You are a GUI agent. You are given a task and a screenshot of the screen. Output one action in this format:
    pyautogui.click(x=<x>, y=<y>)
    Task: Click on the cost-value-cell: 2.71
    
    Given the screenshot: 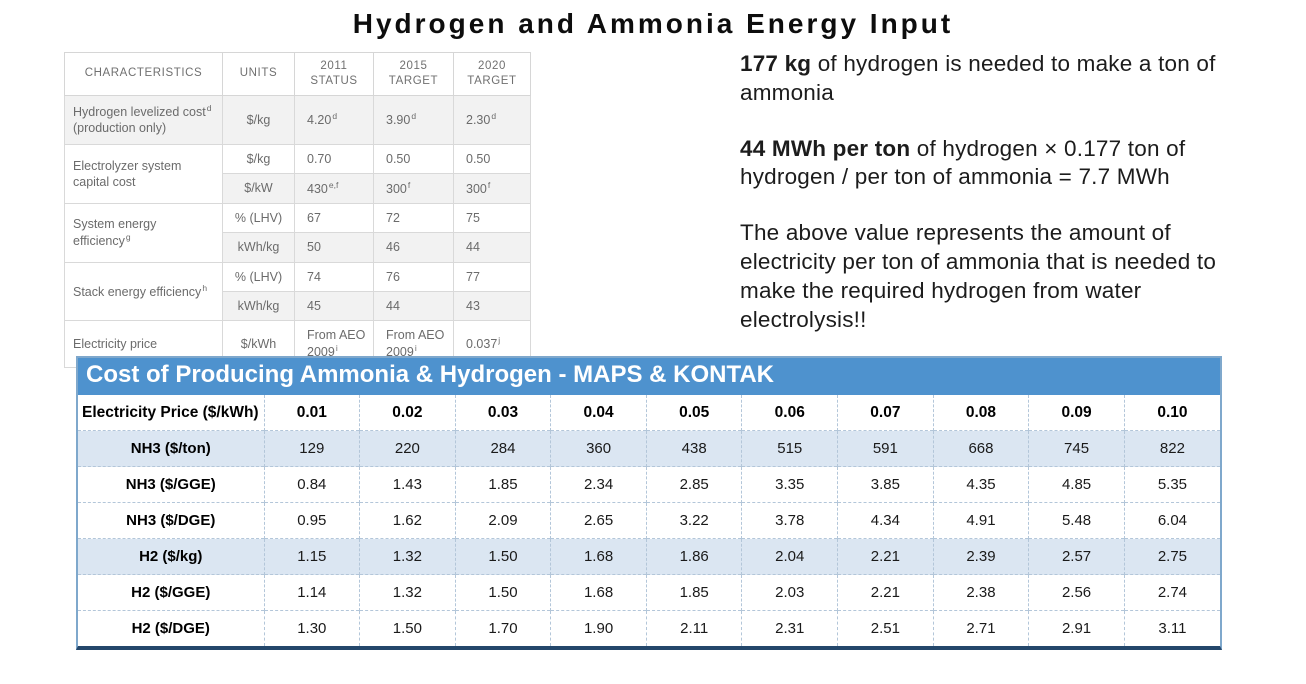 What is the action you would take?
    pyautogui.click(x=980, y=628)
    